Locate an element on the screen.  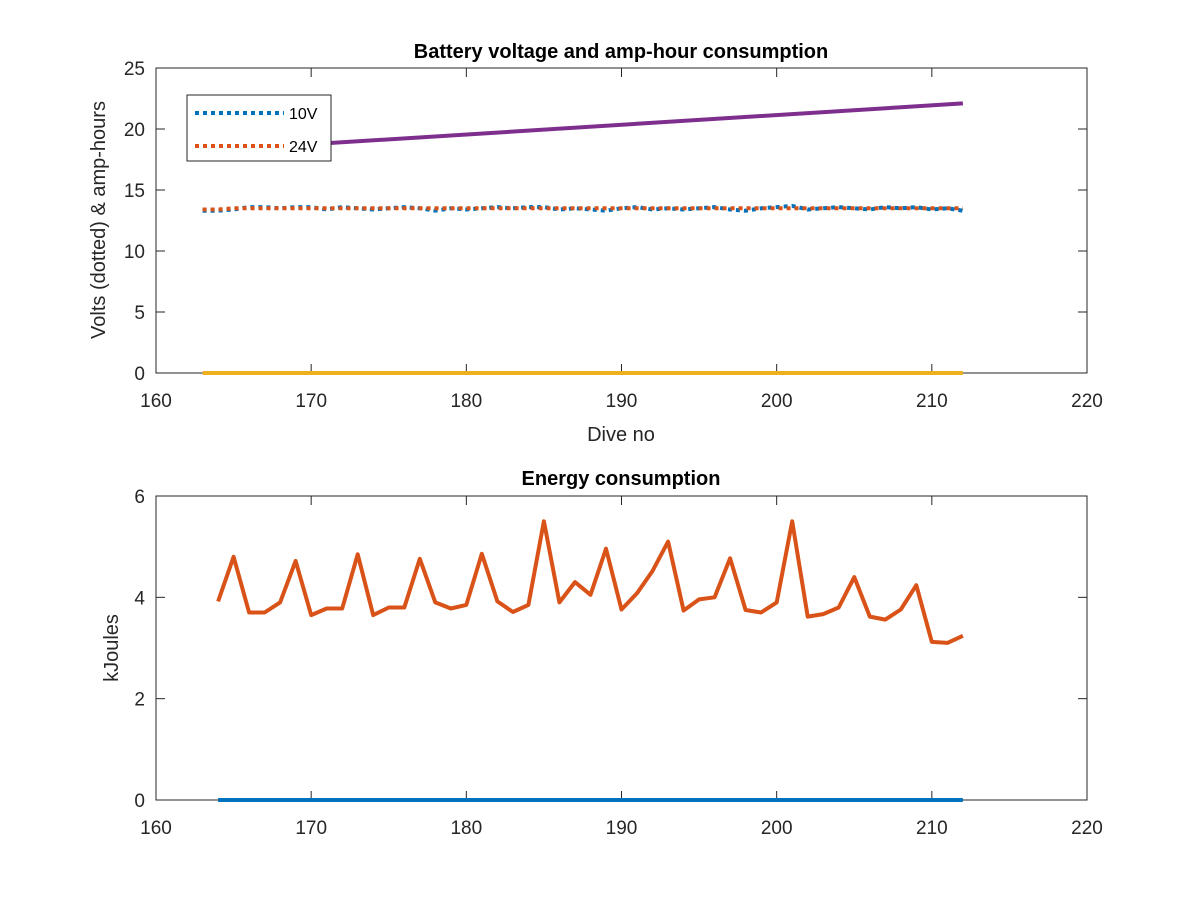
top-x-axis-label: Dive no is located at coordinates (621, 435).